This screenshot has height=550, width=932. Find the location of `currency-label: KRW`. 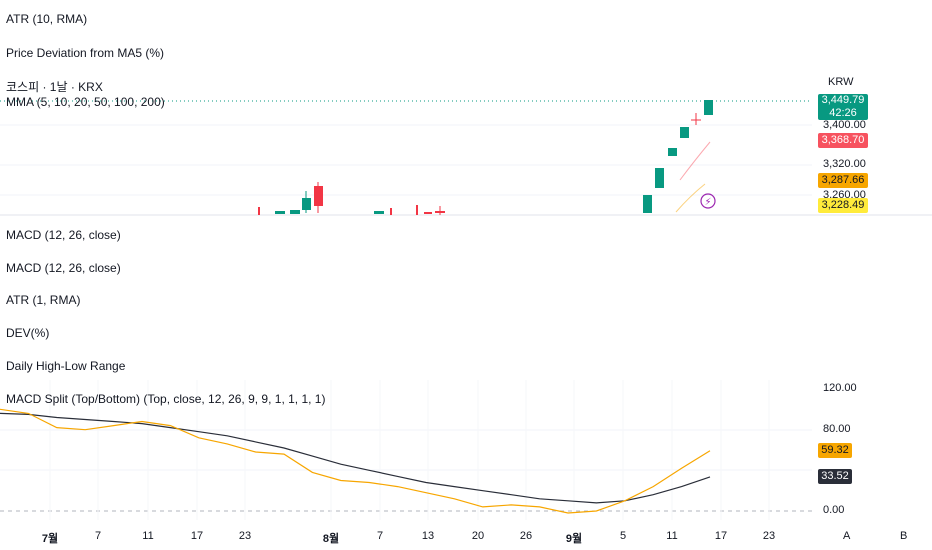

currency-label: KRW is located at coordinates (841, 82).